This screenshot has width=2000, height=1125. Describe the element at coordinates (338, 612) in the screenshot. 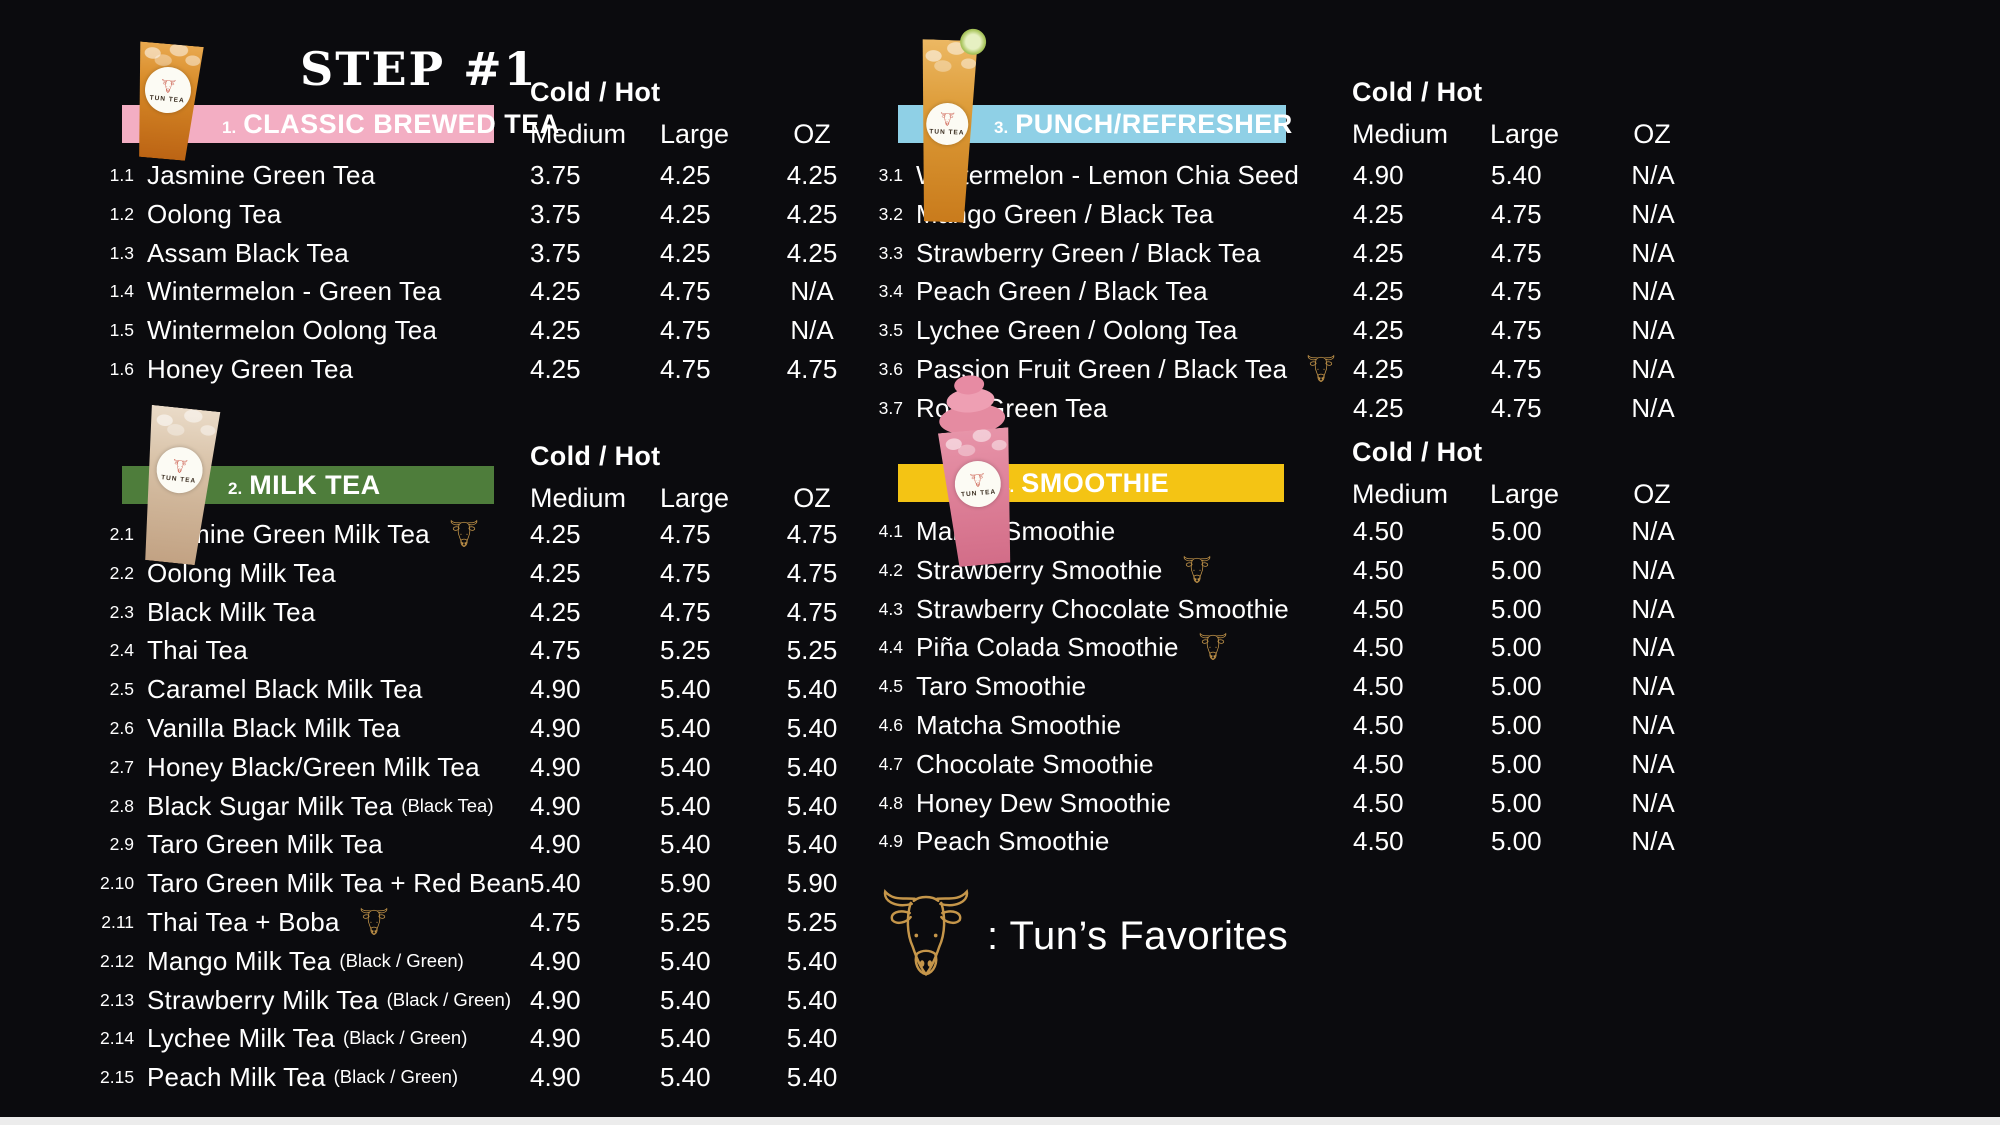

I see `item-name-box: Black Milk Tea` at that location.